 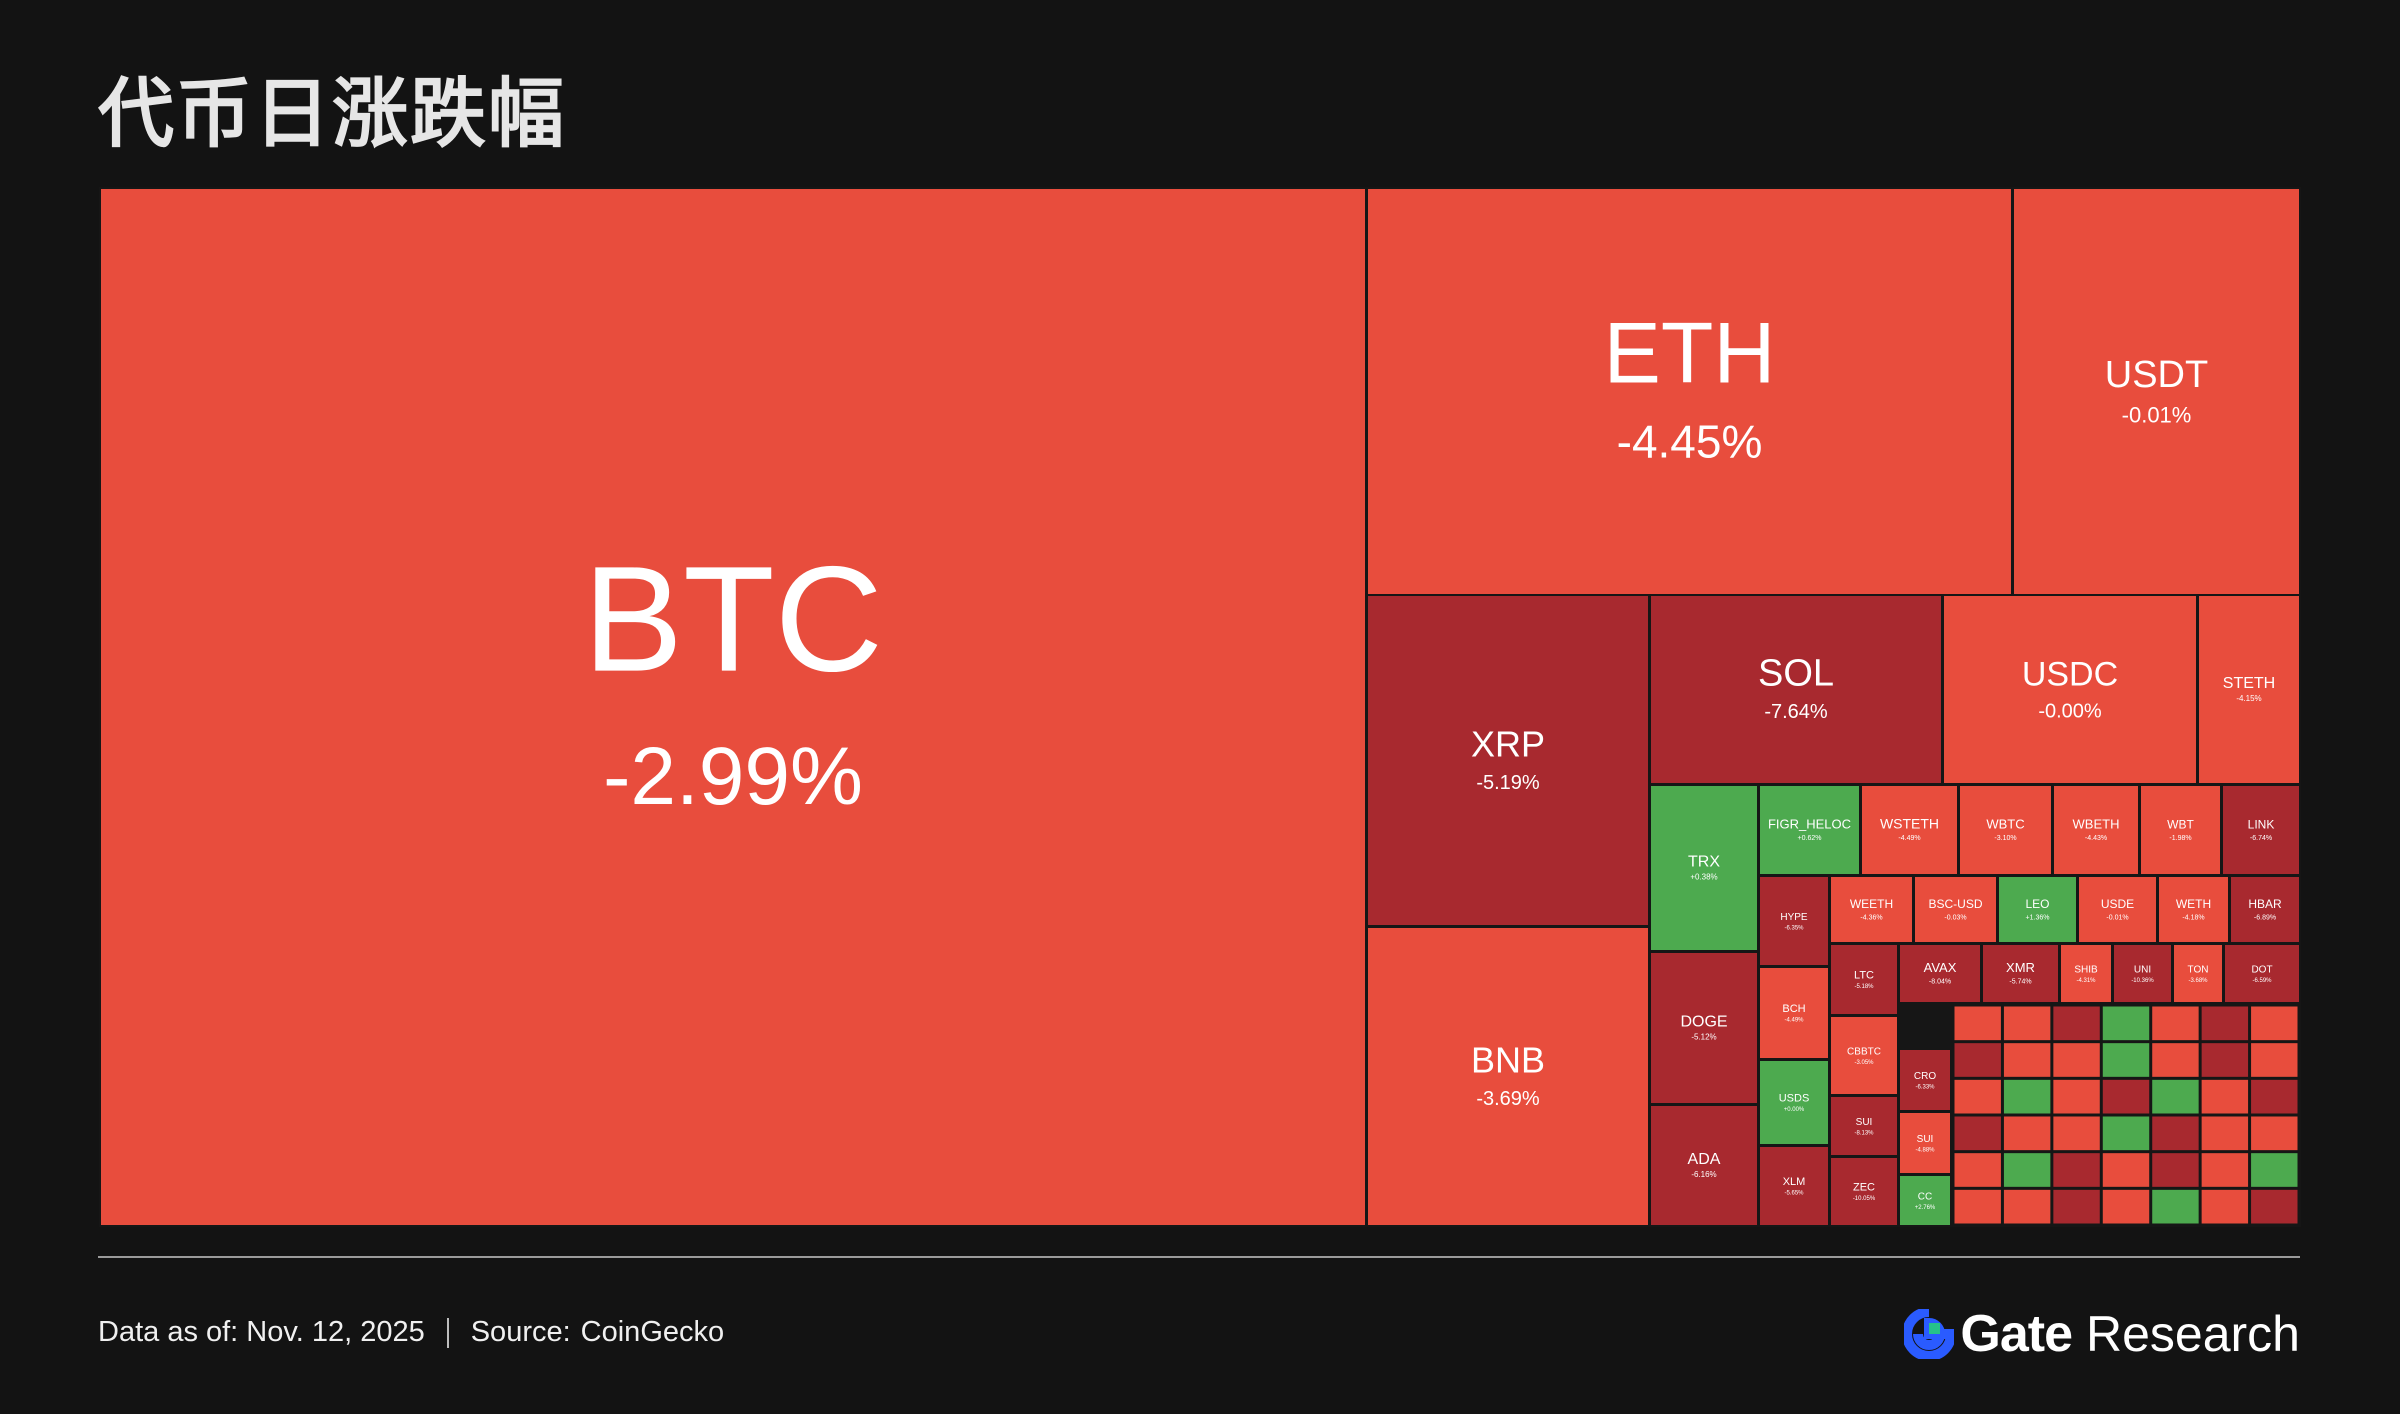 I want to click on source-value: CoinGecko, so click(x=652, y=1332).